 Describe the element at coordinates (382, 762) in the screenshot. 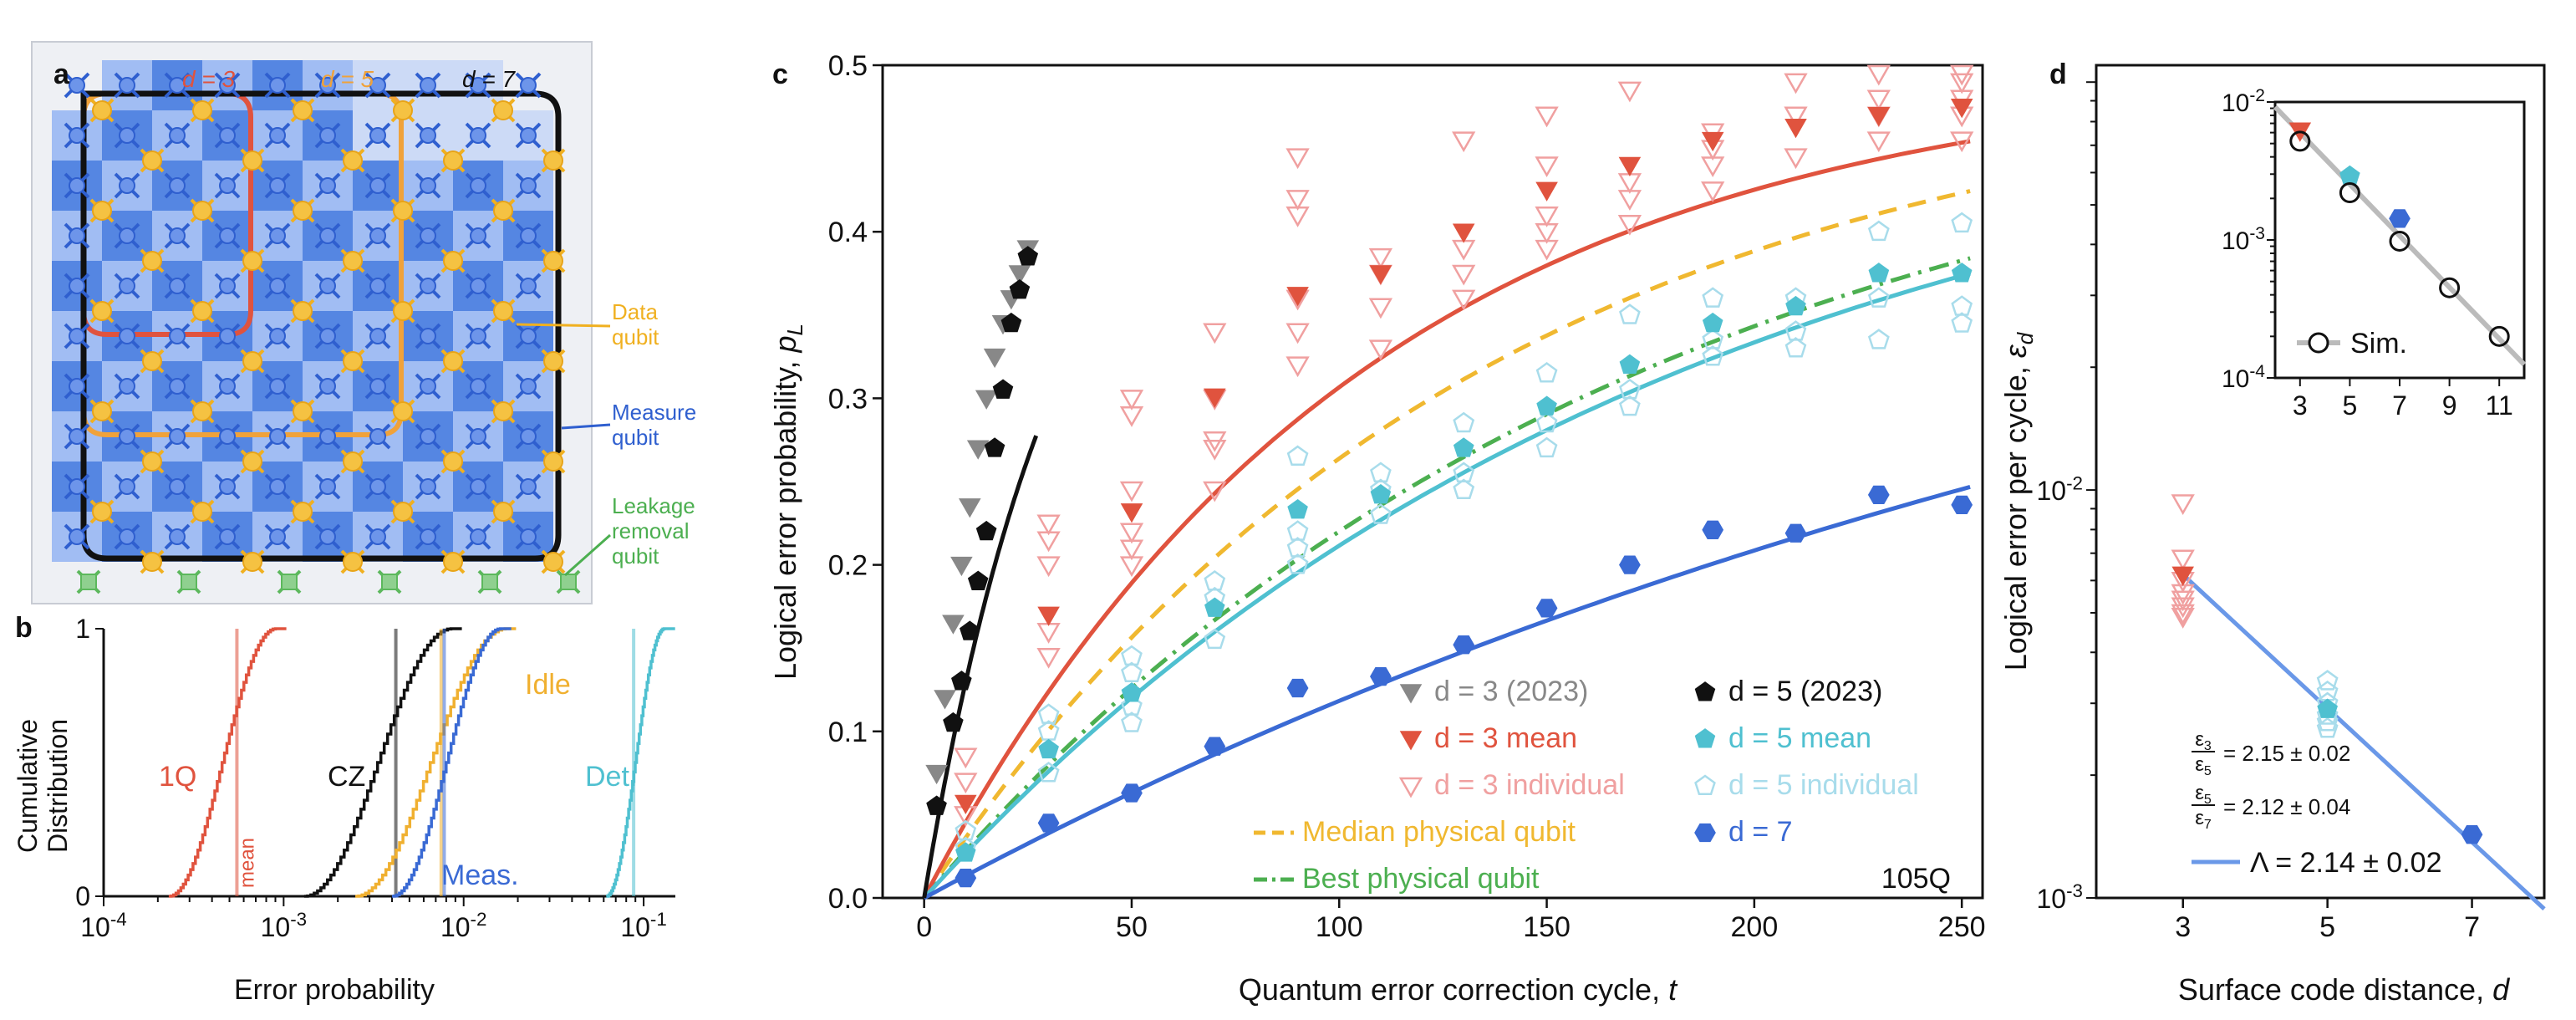

I see `cdf-cz-line` at that location.